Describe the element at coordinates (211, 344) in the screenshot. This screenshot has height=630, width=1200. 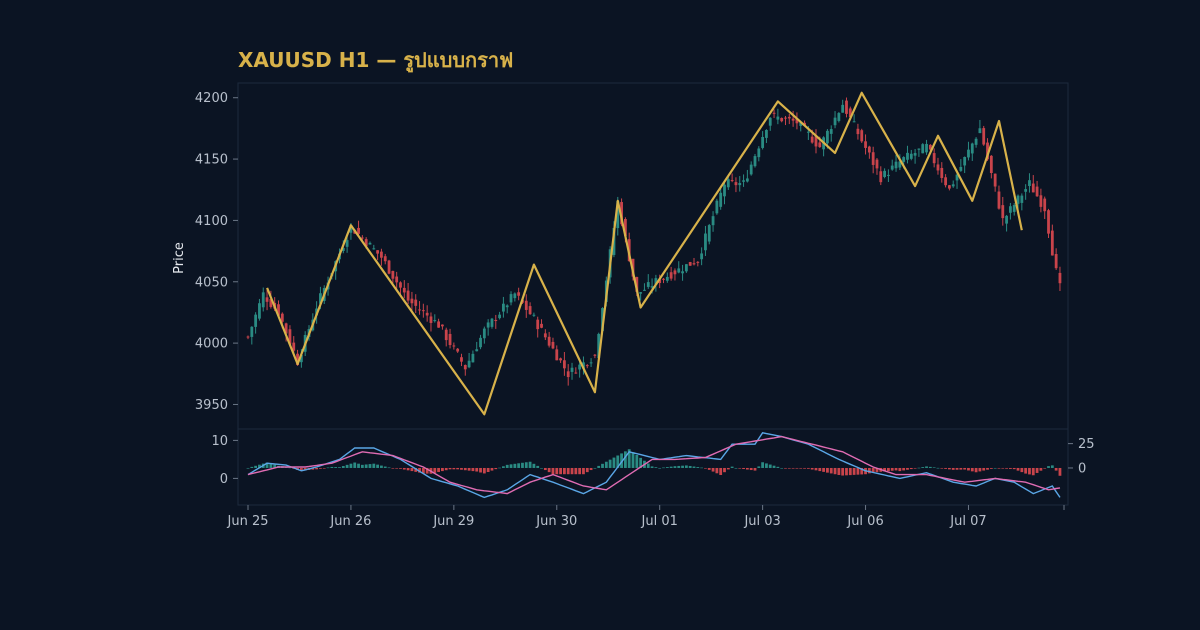
I see `price-tick-label: 4000` at that location.